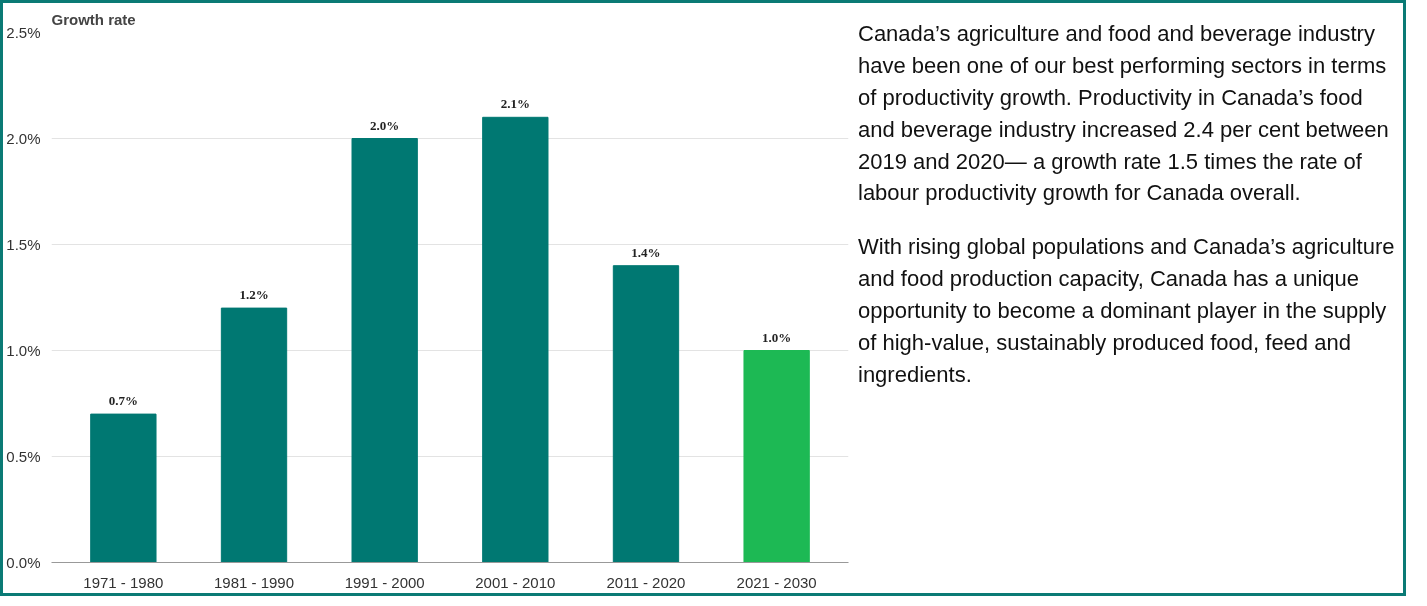 The height and width of the screenshot is (606, 1427). Describe the element at coordinates (23, 350) in the screenshot. I see `y-tick-label: 1.0%` at that location.